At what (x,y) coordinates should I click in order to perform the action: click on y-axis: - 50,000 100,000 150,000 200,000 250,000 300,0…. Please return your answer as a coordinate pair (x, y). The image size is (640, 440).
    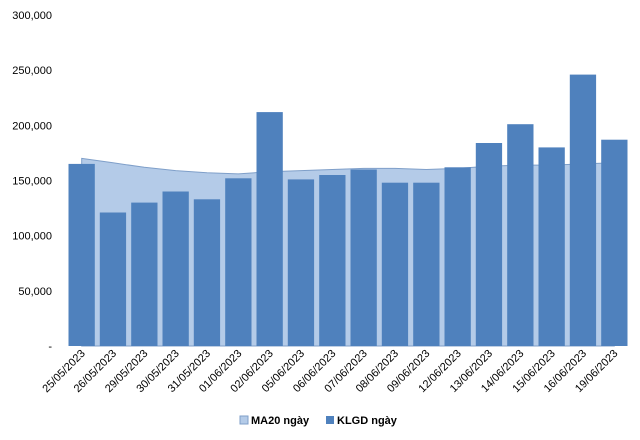
    Looking at the image, I should click on (32, 181).